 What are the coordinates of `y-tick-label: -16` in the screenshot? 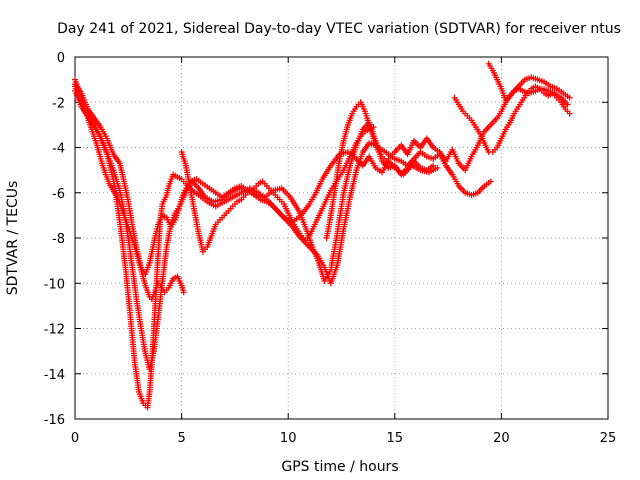 It's located at (54, 420).